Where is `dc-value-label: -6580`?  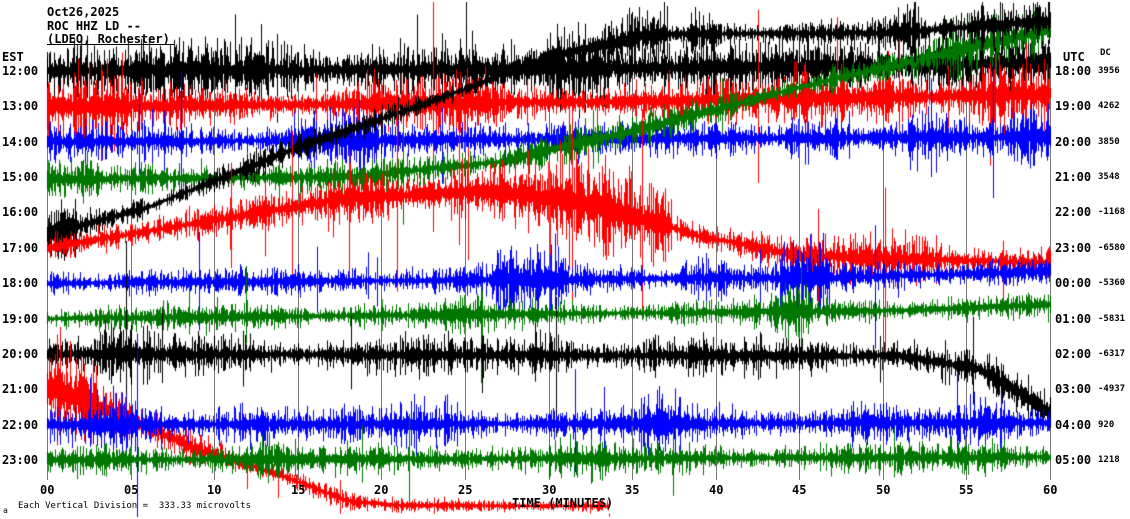 dc-value-label: -6580 is located at coordinates (1112, 247).